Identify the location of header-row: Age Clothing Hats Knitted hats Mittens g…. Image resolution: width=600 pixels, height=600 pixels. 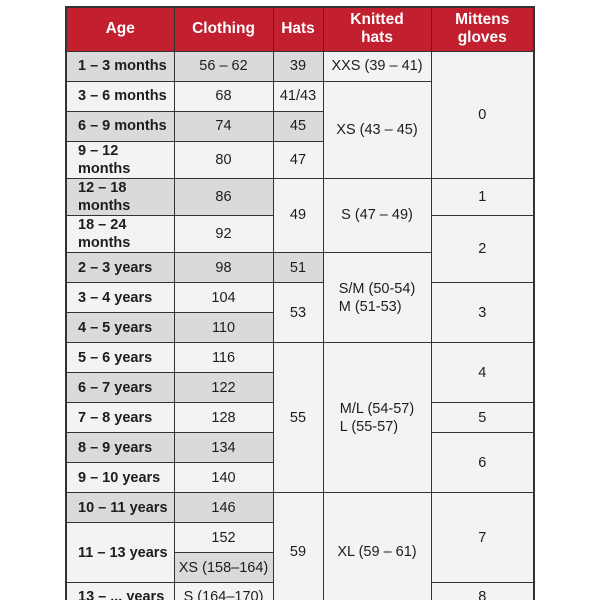
(300, 29).